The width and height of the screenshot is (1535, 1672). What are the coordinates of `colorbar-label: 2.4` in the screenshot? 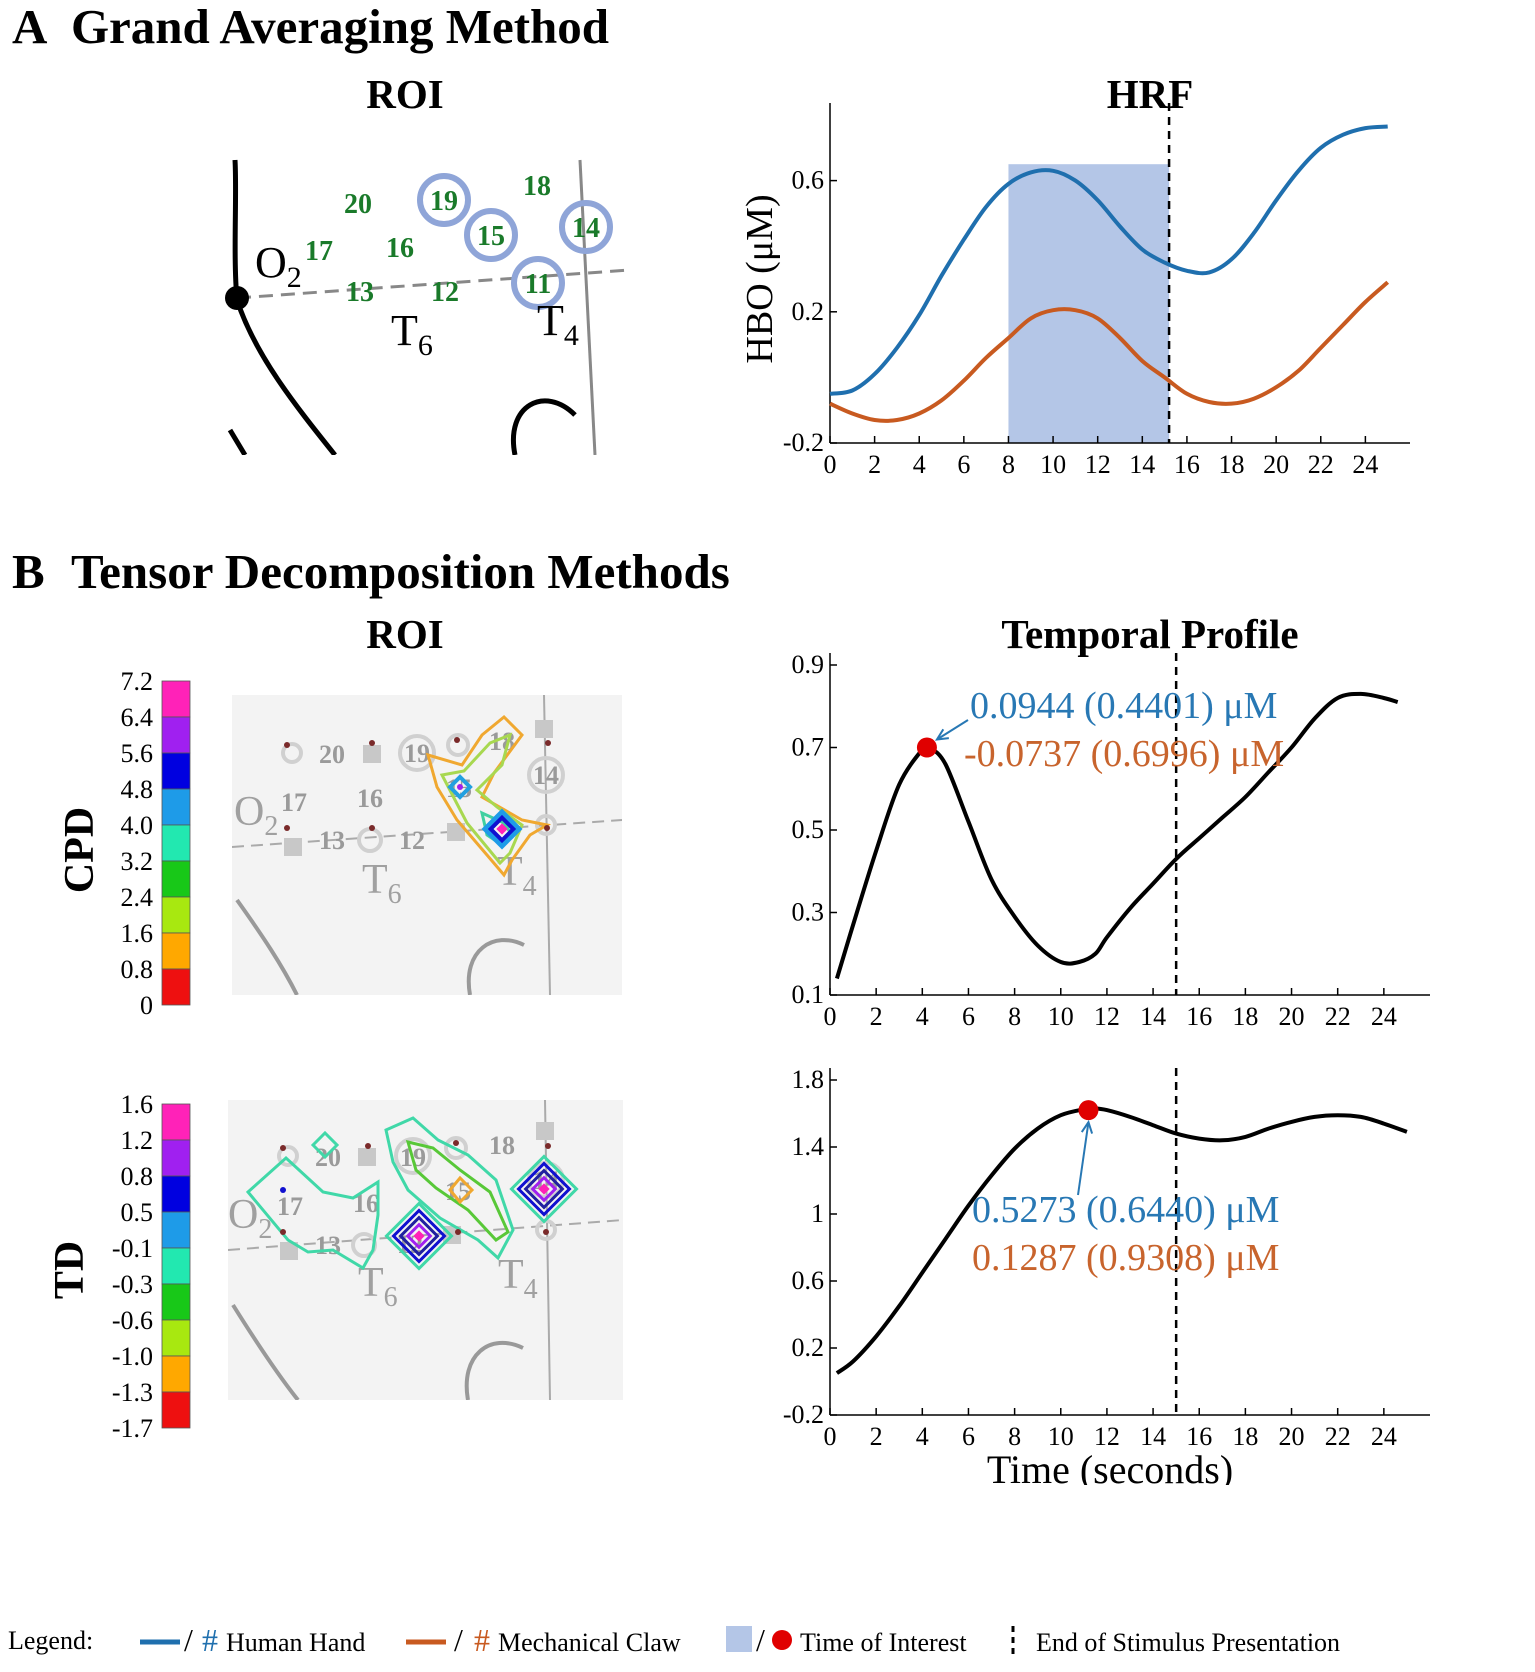 It's located at (137, 897).